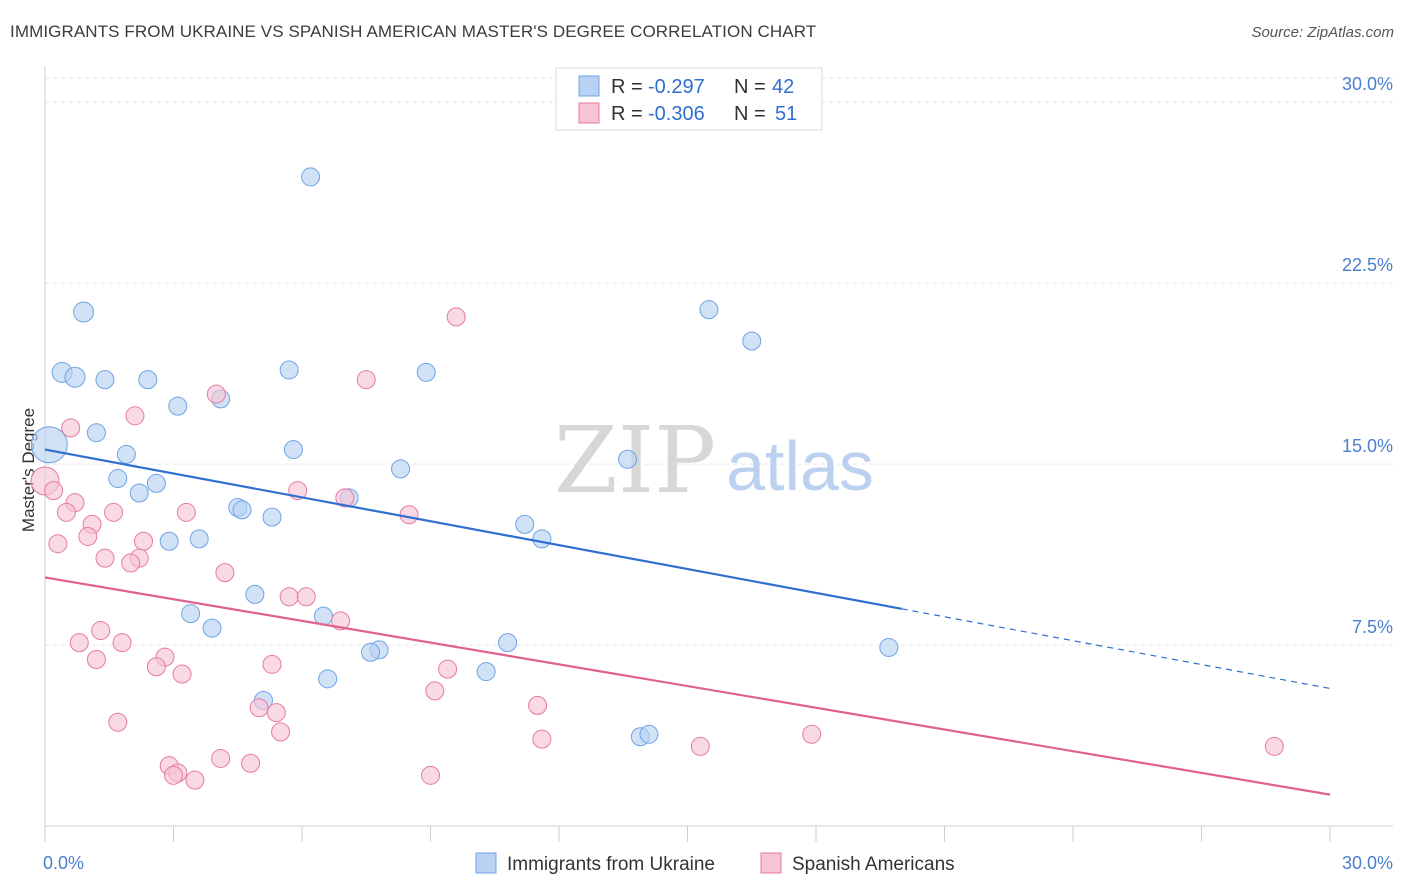 Image resolution: width=1406 pixels, height=892 pixels. Describe the element at coordinates (750, 114) in the screenshot. I see `legend-n-label-2: N =` at that location.